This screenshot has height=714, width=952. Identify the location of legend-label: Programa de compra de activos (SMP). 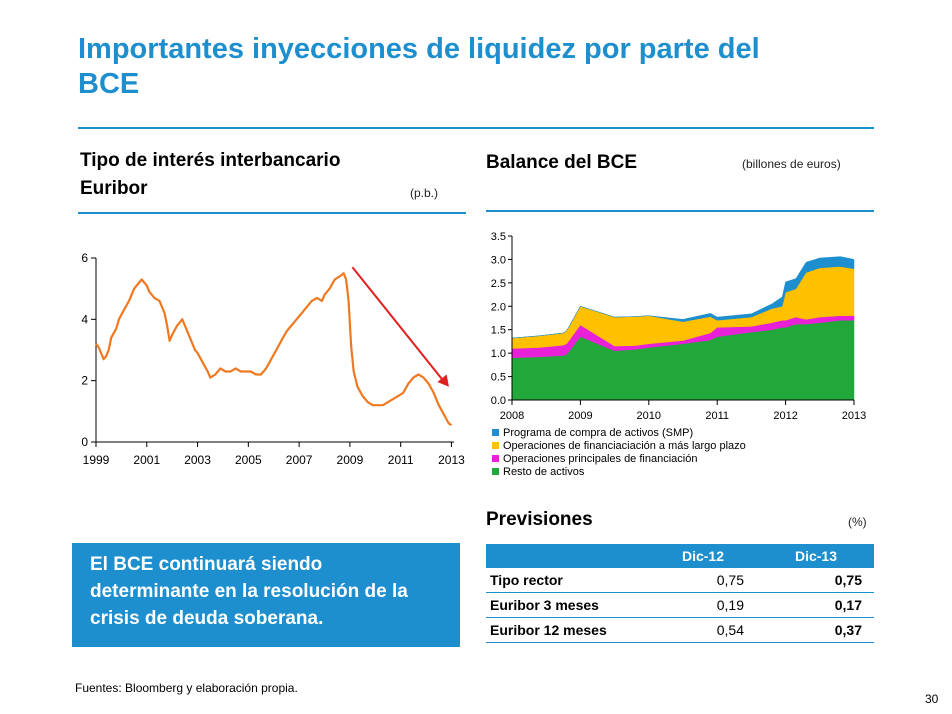
(598, 433).